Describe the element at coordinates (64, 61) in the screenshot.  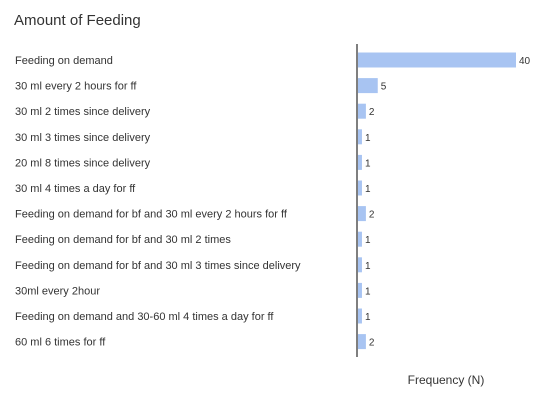
I see `category-label: Feeding on demand` at that location.